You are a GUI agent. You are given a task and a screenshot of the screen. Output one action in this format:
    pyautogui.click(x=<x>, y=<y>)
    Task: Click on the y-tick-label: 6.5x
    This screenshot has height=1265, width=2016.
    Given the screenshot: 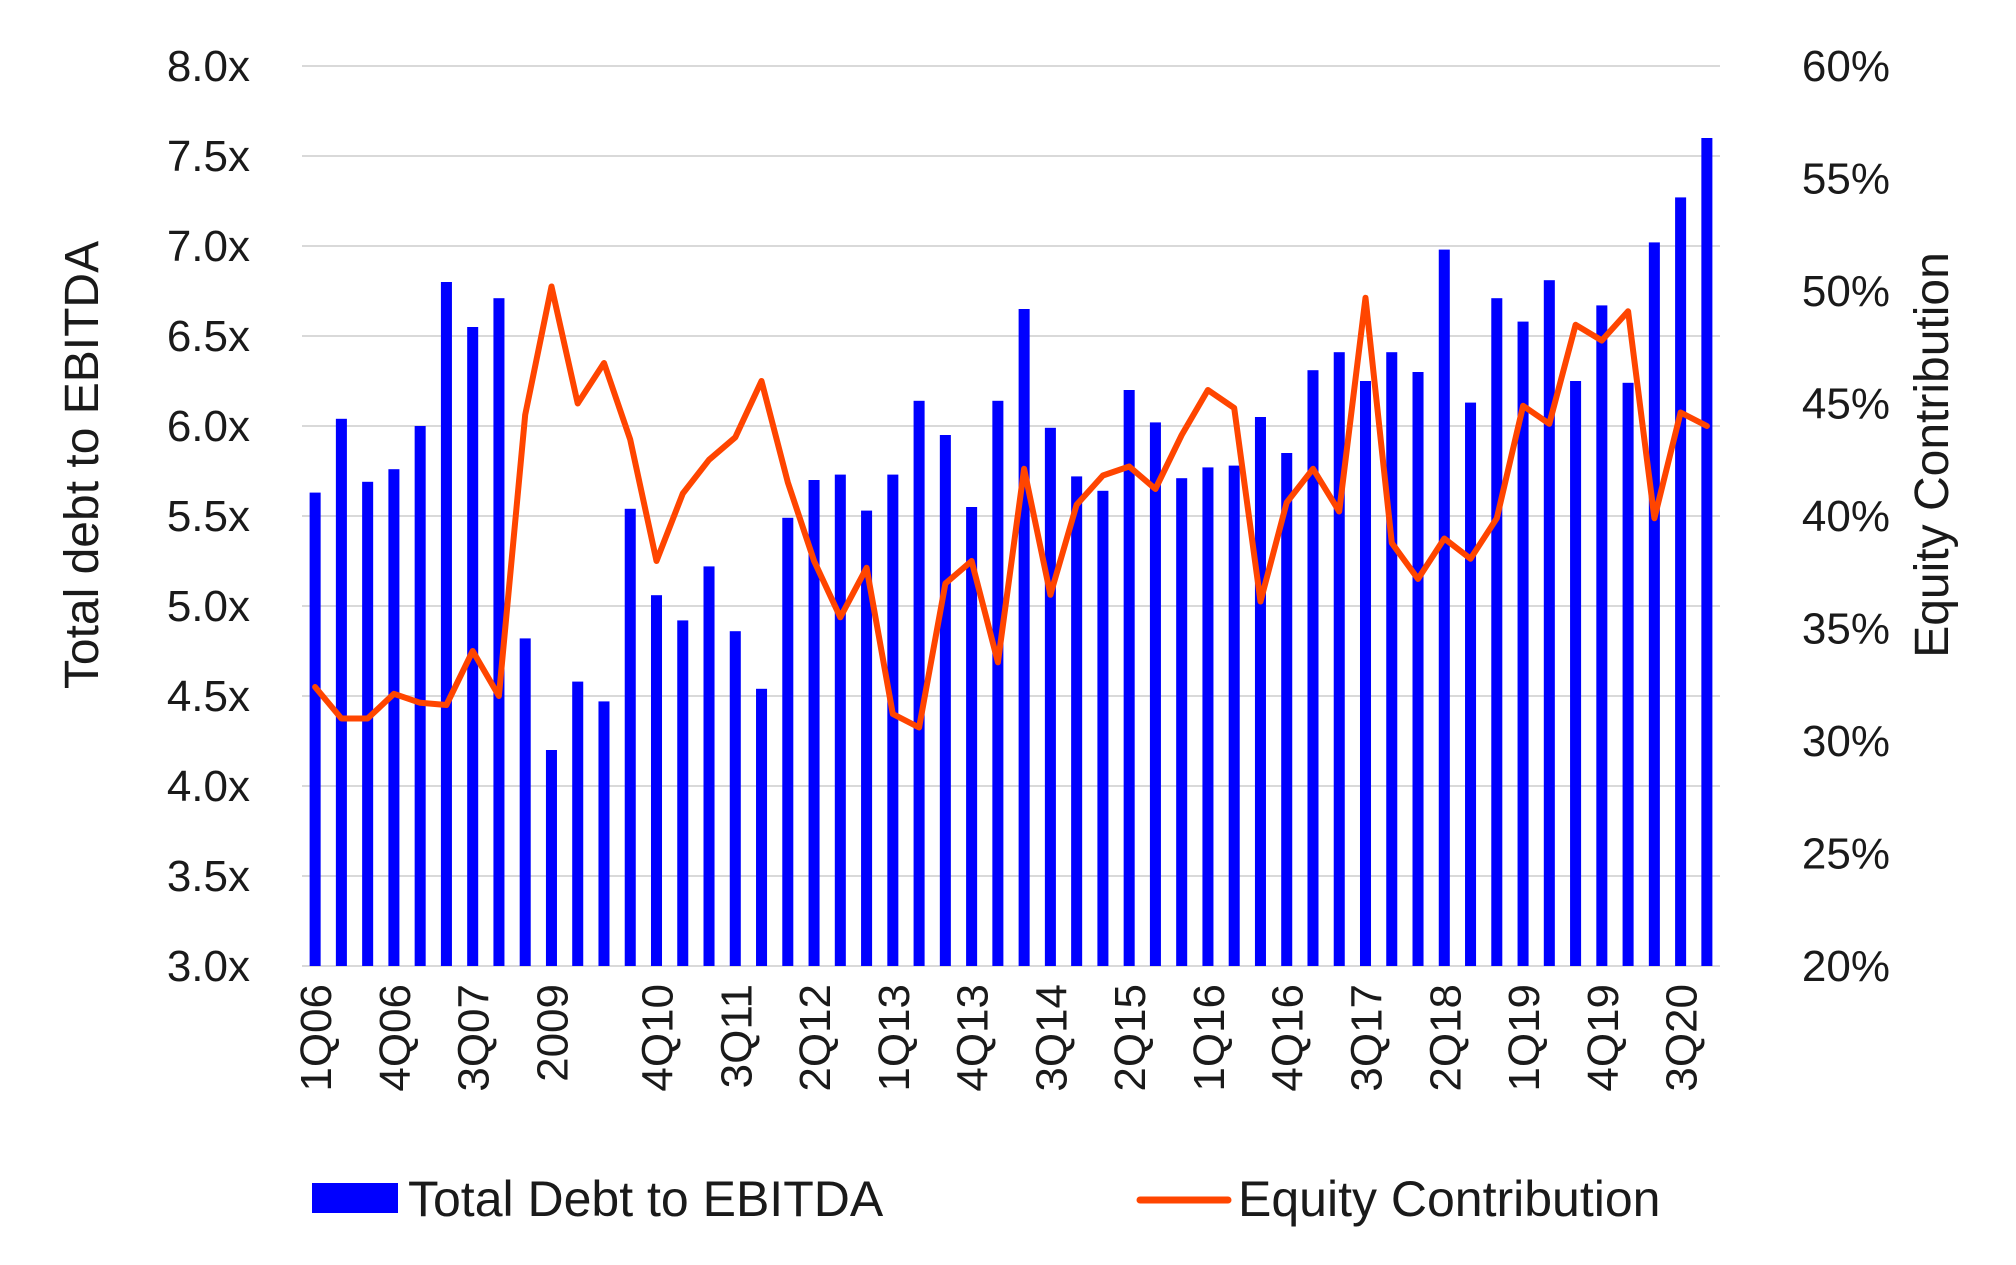 What is the action you would take?
    pyautogui.click(x=208, y=336)
    